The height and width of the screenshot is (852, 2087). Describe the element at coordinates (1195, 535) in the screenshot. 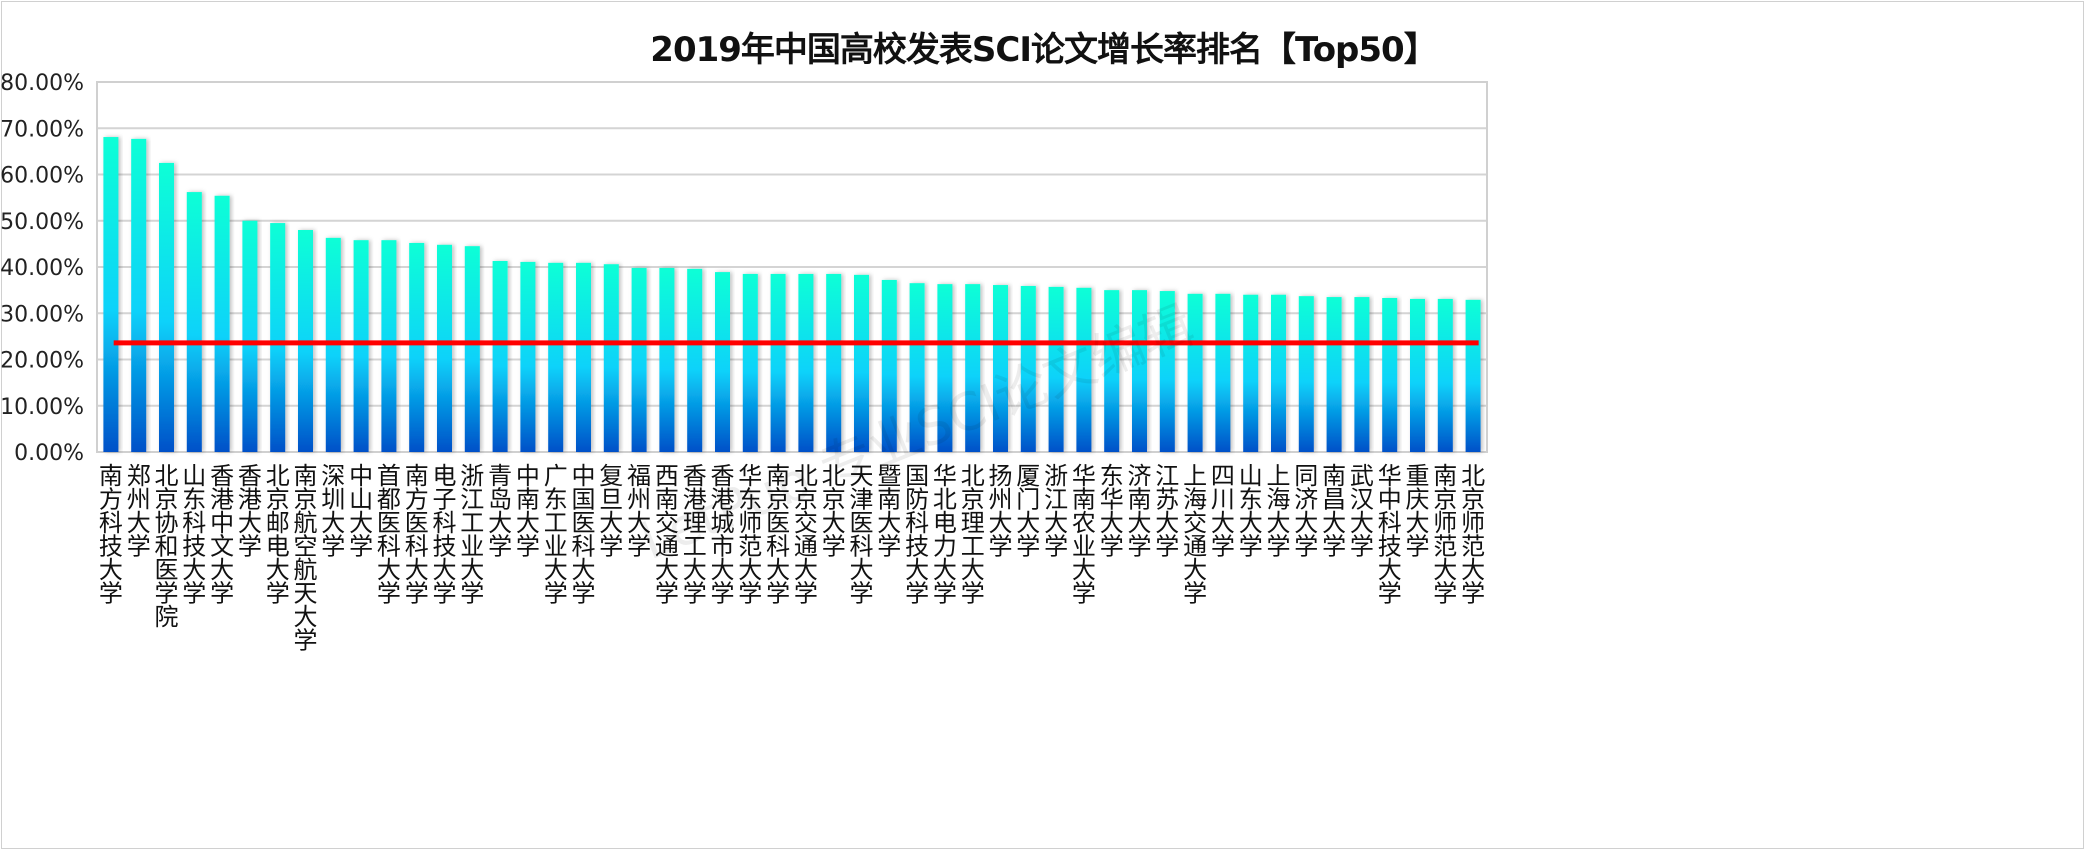

I see `x-tick-label: 上海交通大学` at that location.